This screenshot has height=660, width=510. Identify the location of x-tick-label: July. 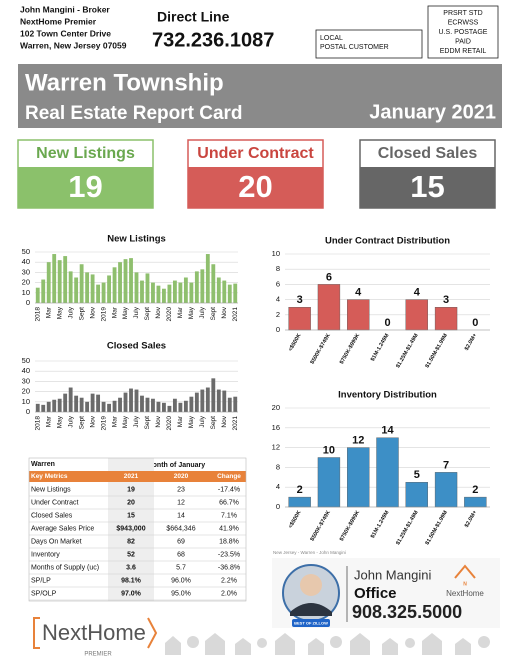
(136, 421).